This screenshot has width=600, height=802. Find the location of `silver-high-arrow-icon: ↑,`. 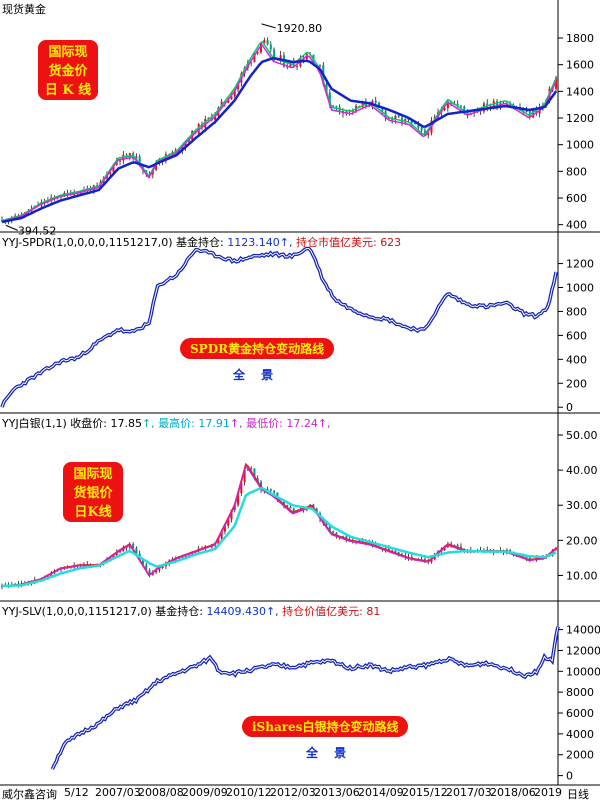

silver-high-arrow-icon: ↑, is located at coordinates (236, 423).